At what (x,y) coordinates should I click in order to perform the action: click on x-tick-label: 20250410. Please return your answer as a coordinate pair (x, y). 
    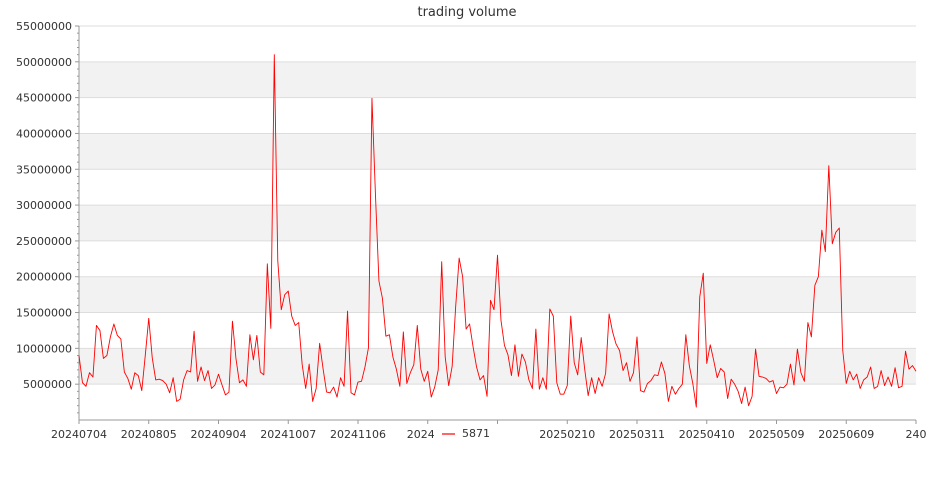
    Looking at the image, I should click on (707, 434).